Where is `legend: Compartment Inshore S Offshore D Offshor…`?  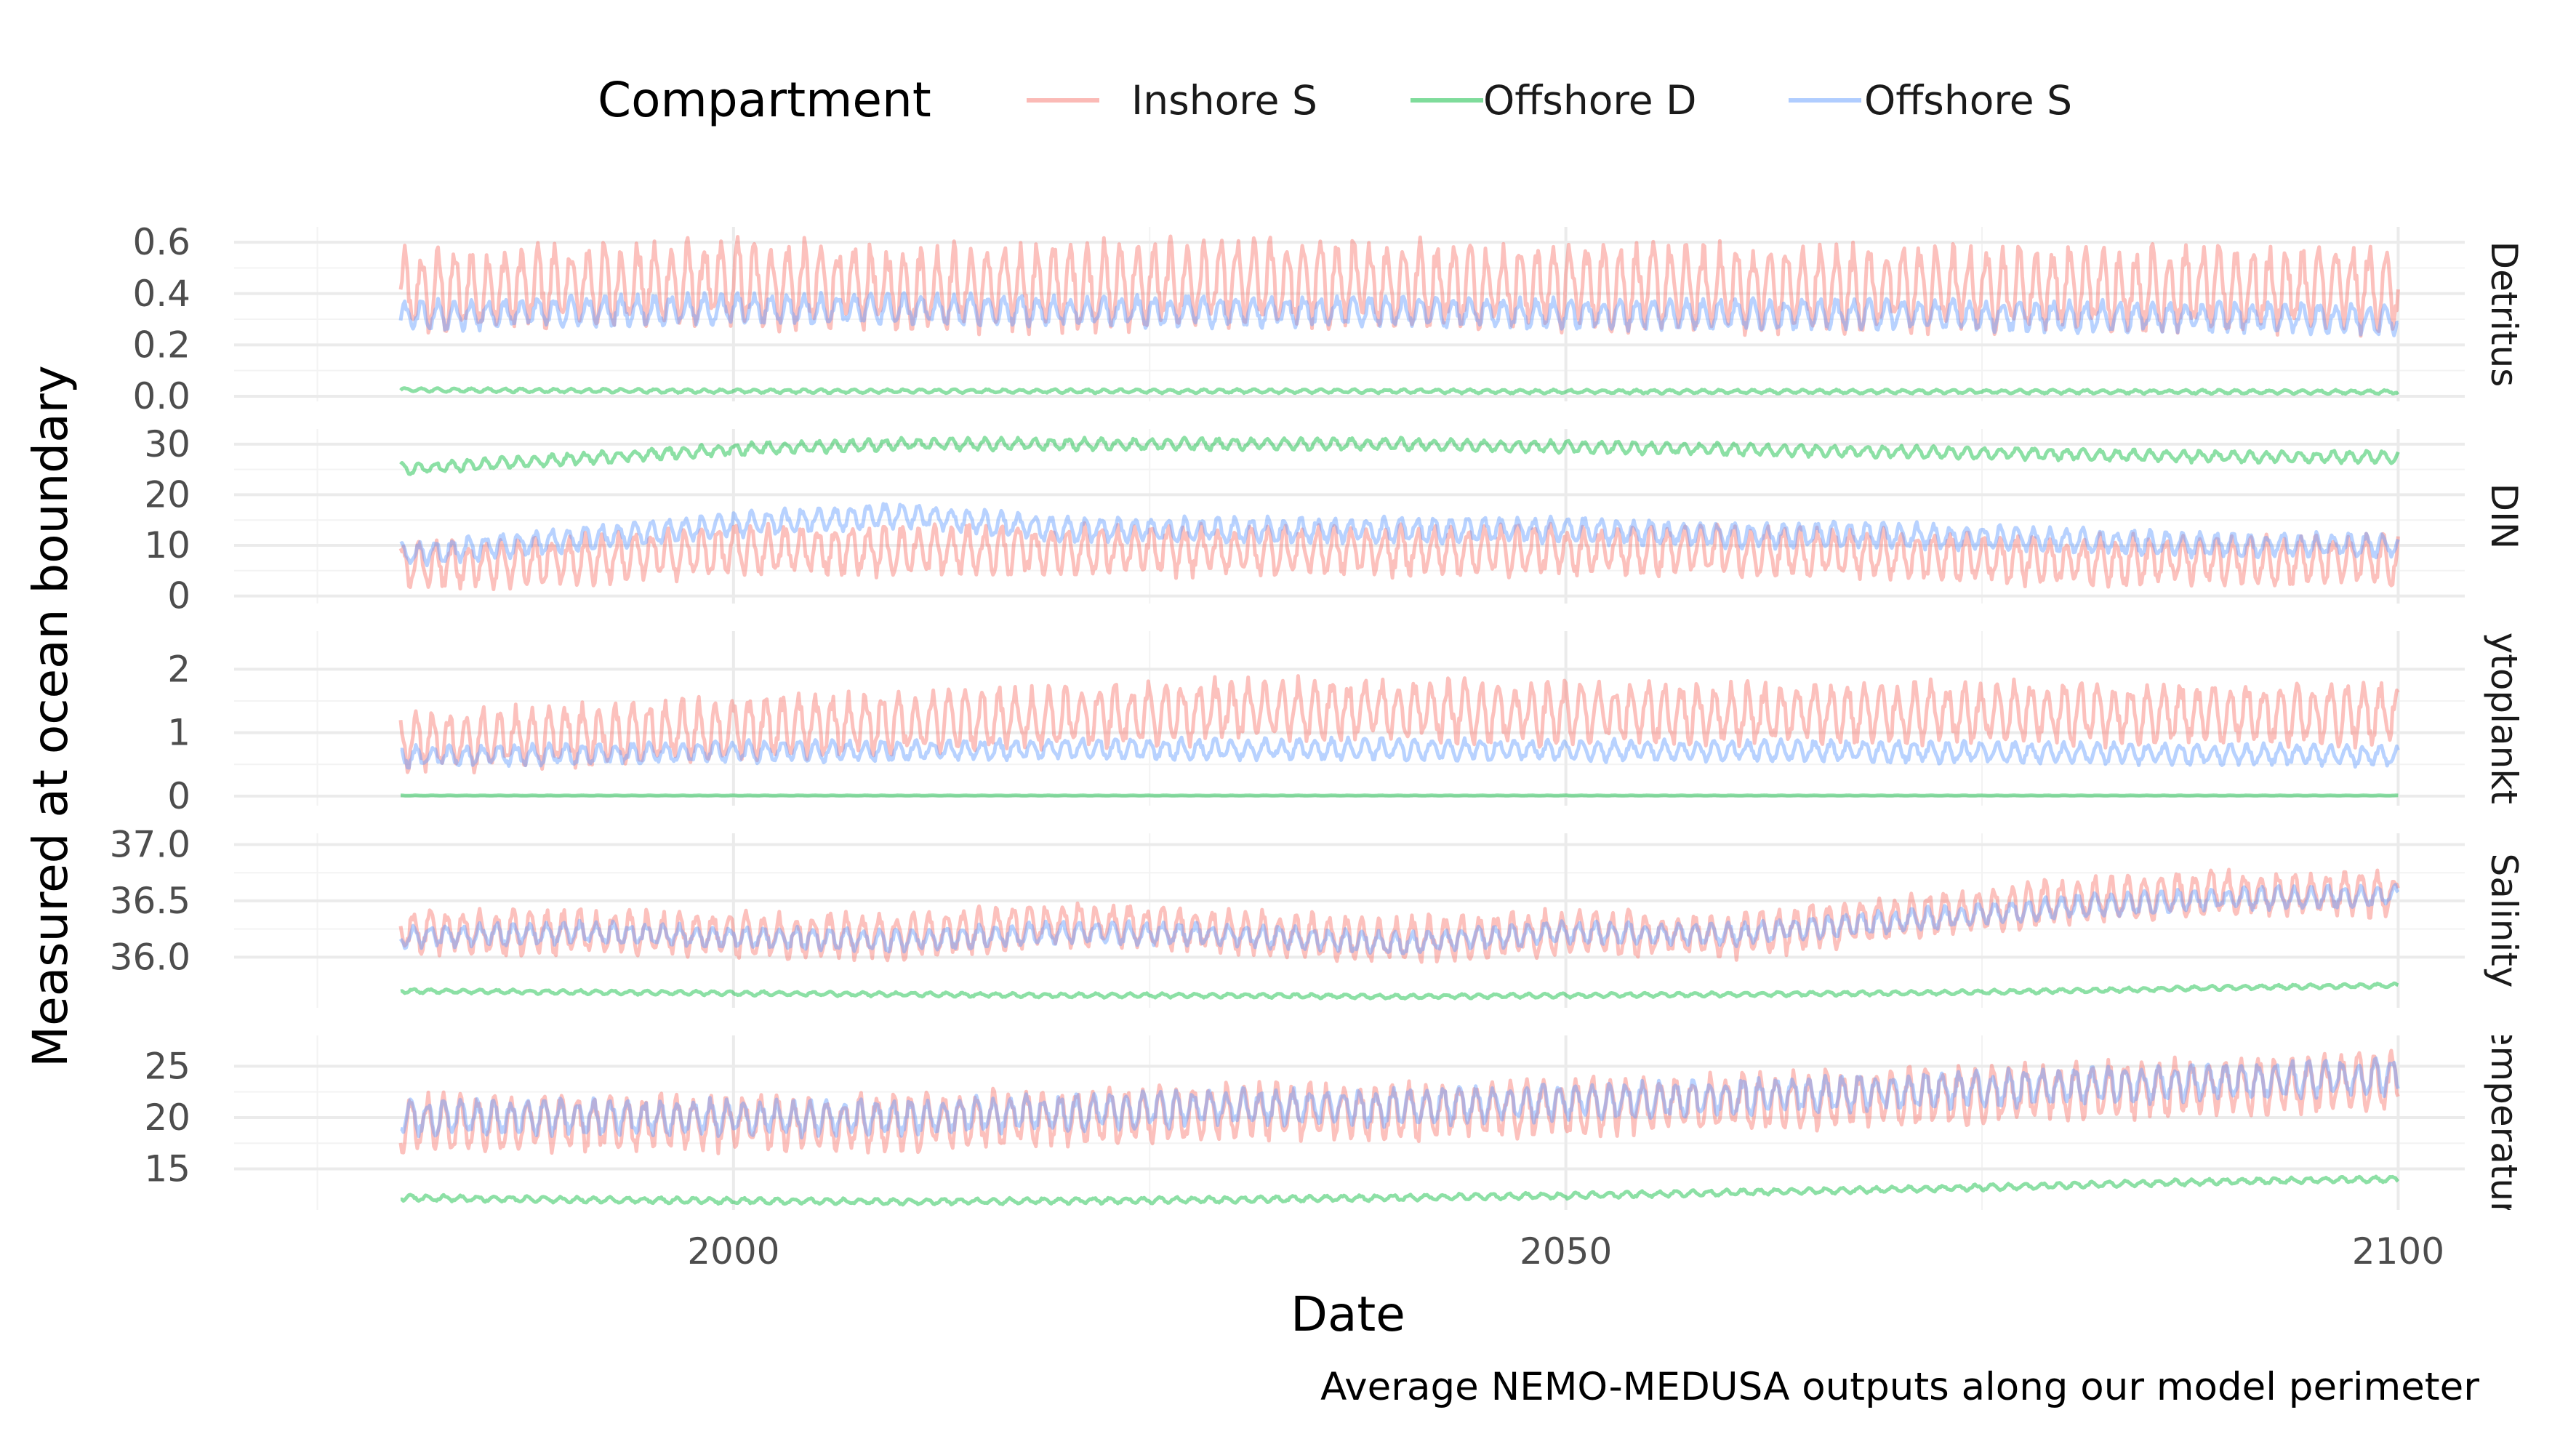
legend: Compartment Inshore S Offshore D Offshor… is located at coordinates (1335, 100).